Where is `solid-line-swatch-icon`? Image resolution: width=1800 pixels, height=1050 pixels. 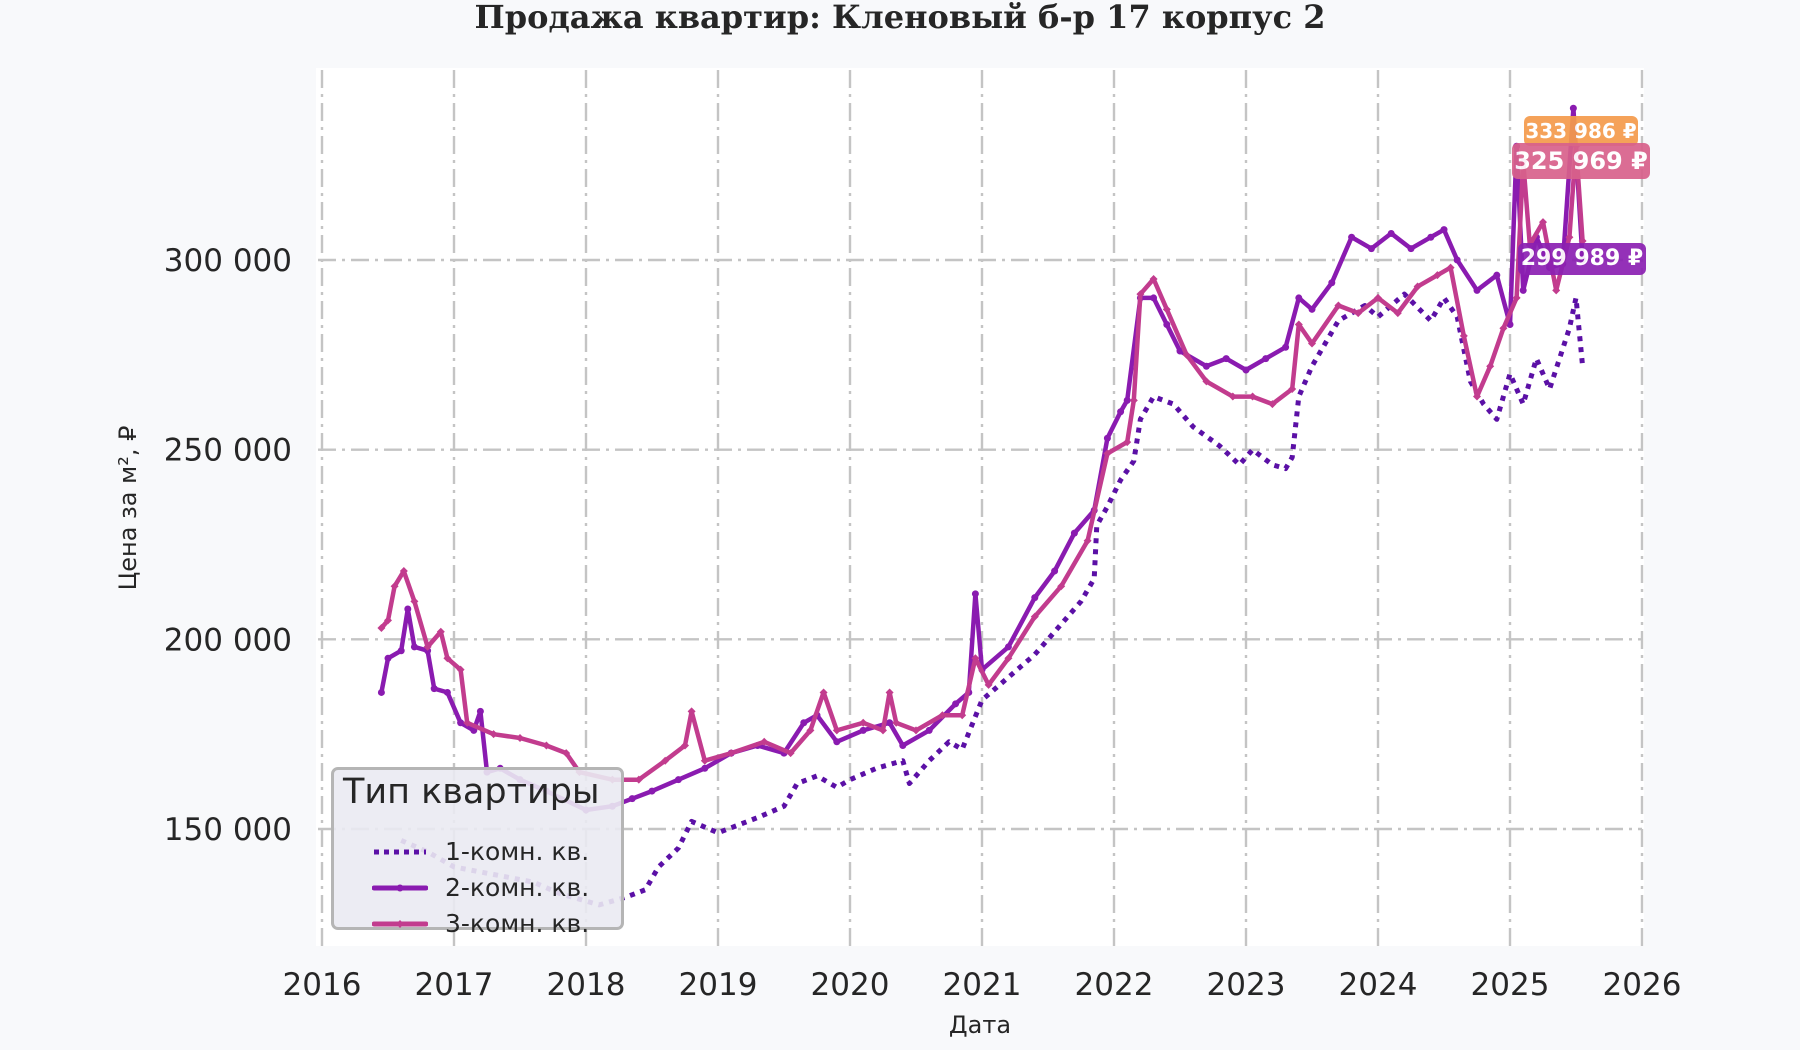 solid-line-swatch-icon is located at coordinates (400, 924).